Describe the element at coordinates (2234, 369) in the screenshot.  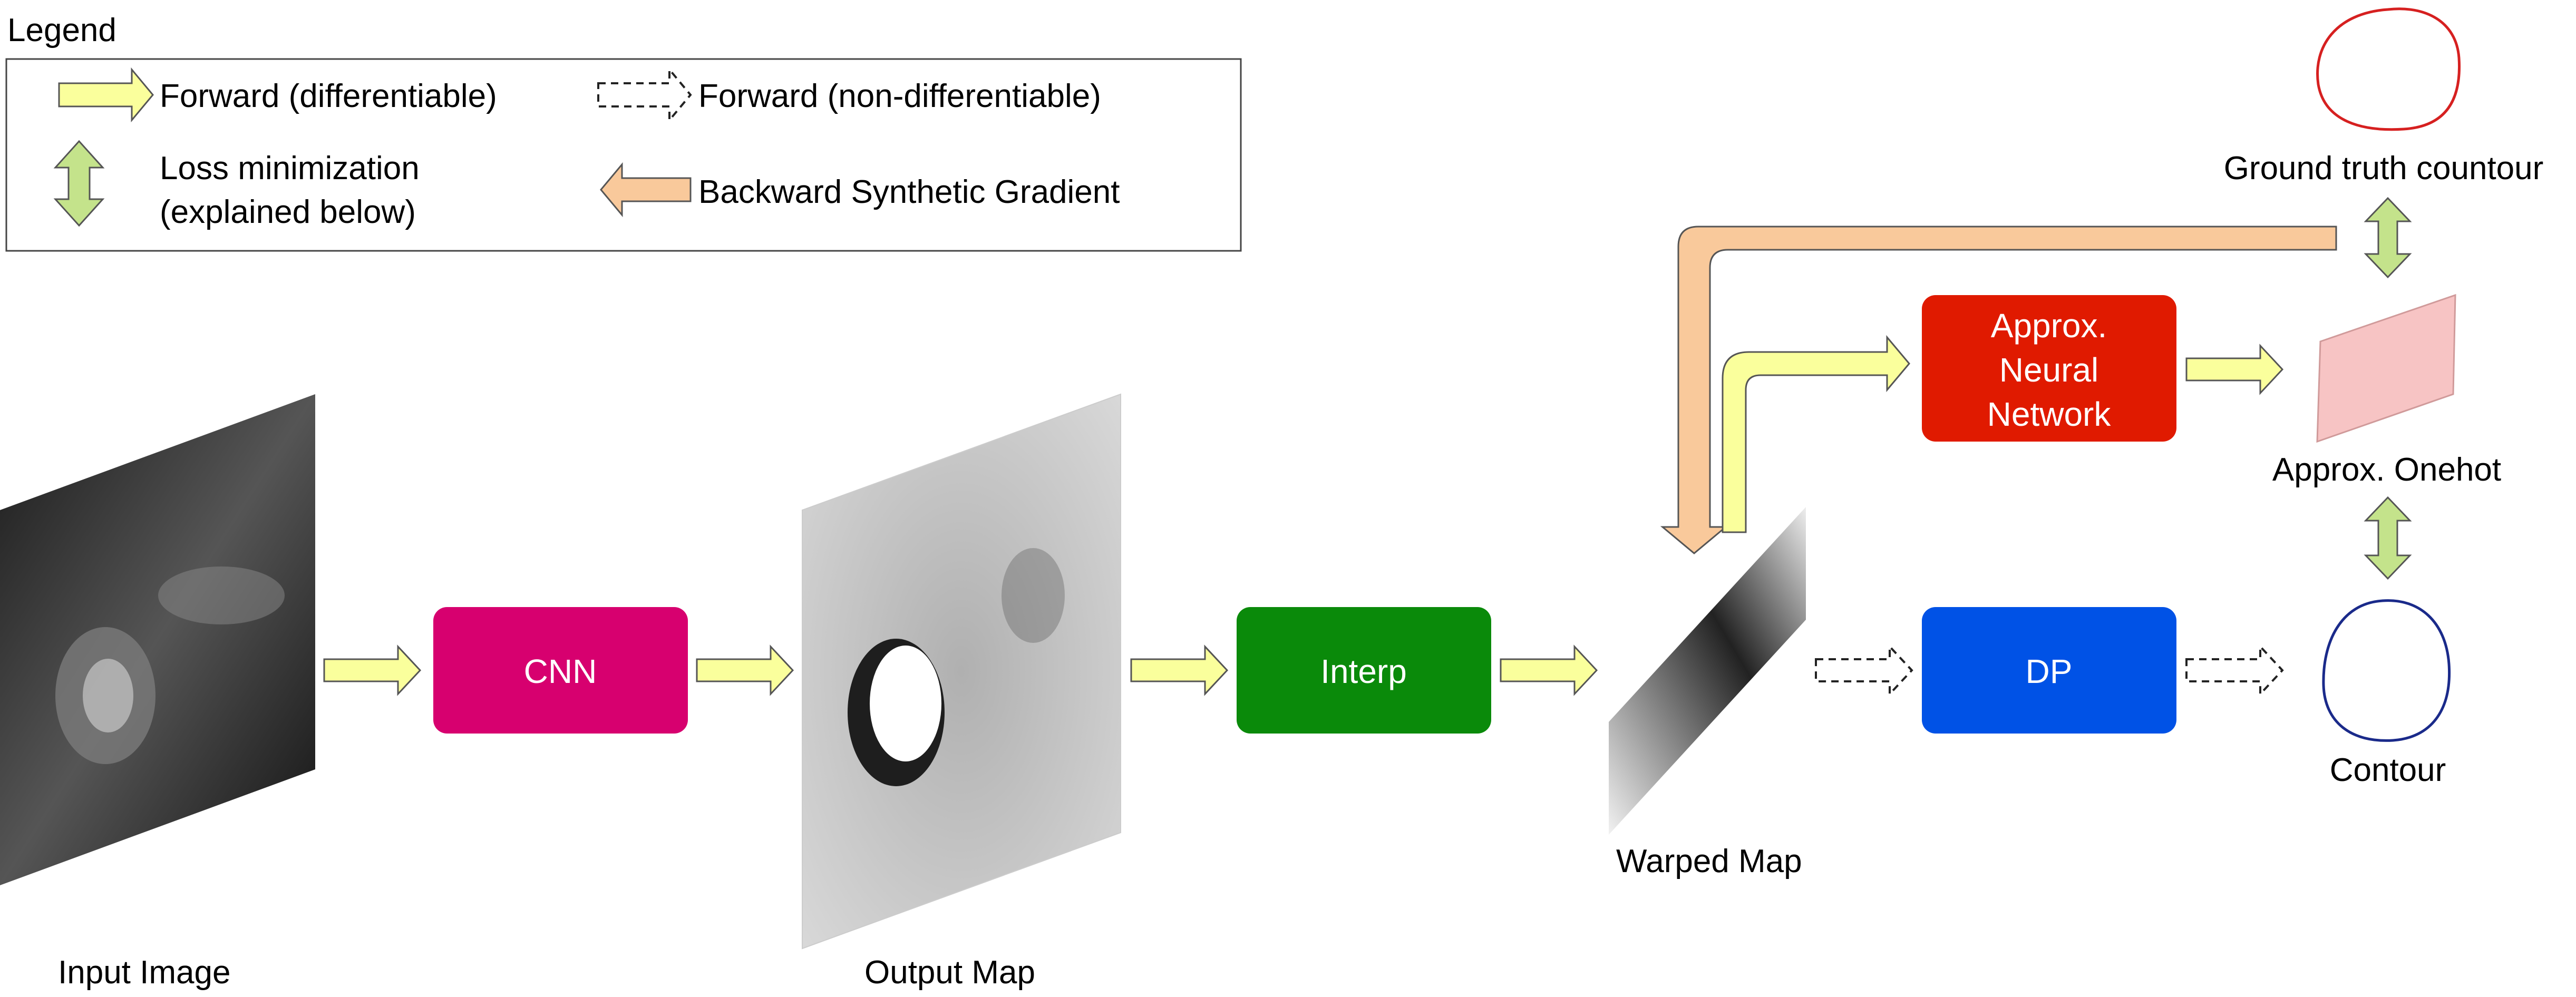
I see `arrow-approx-nn-to-onehot` at that location.